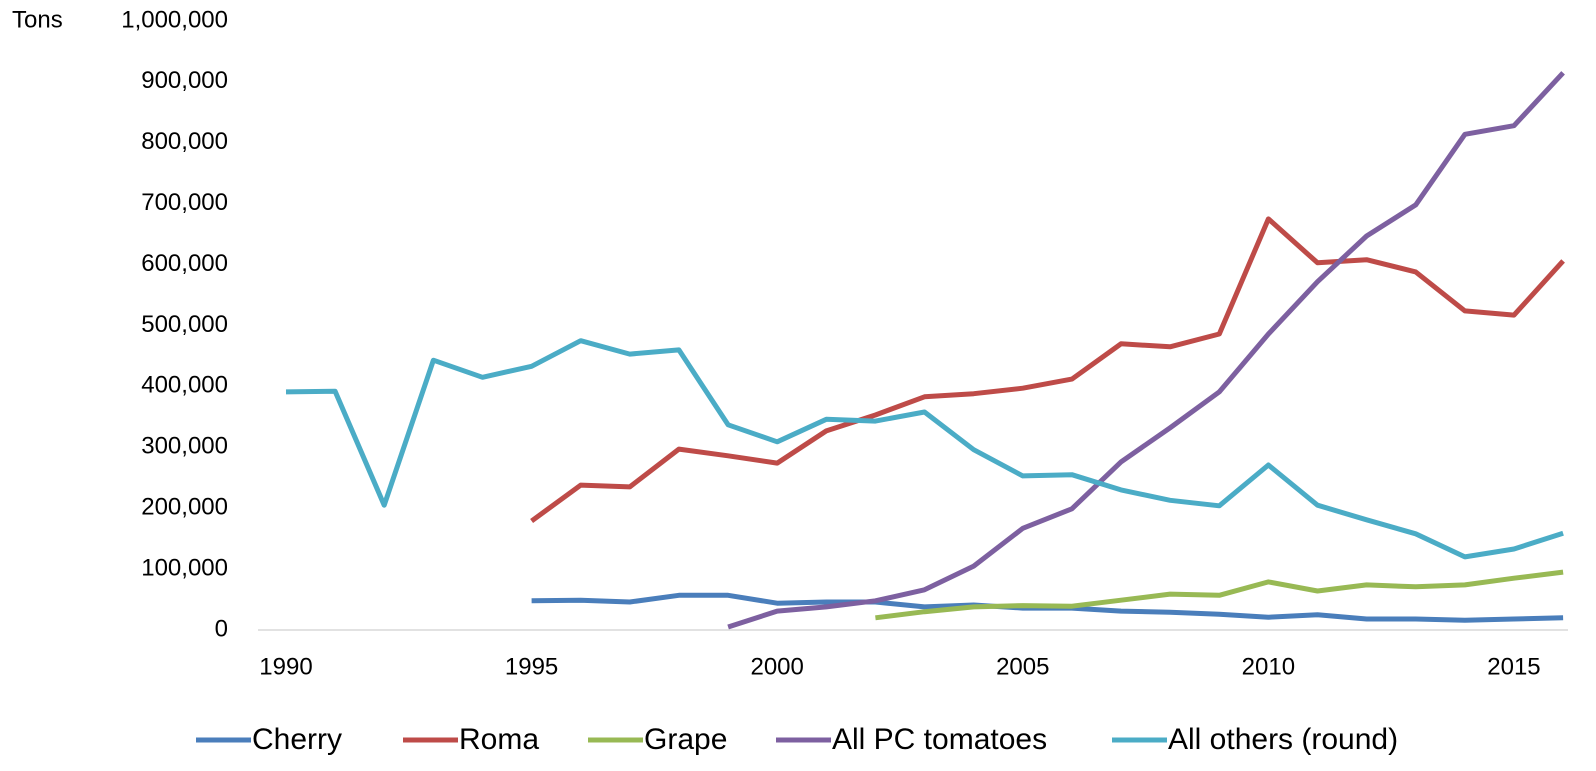  Describe the element at coordinates (184, 141) in the screenshot. I see `y-tick-label: 800,000` at that location.